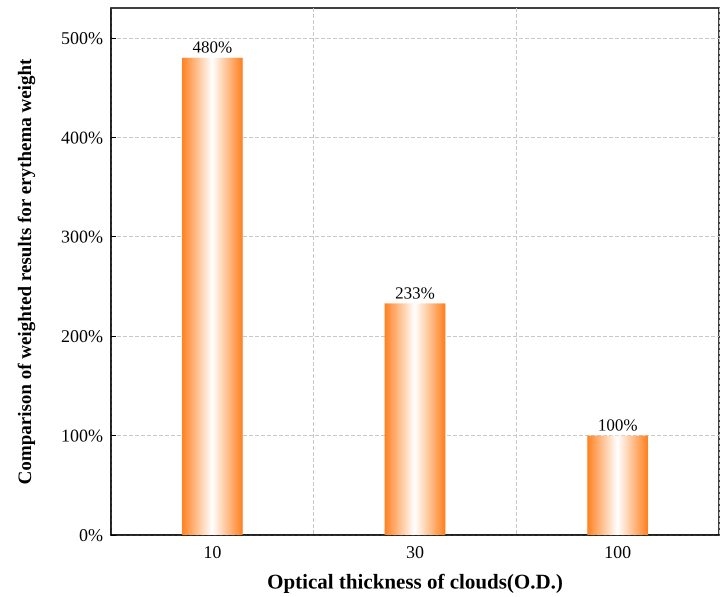  What do you see at coordinates (415, 552) in the screenshot?
I see `x-tick-label: 30` at bounding box center [415, 552].